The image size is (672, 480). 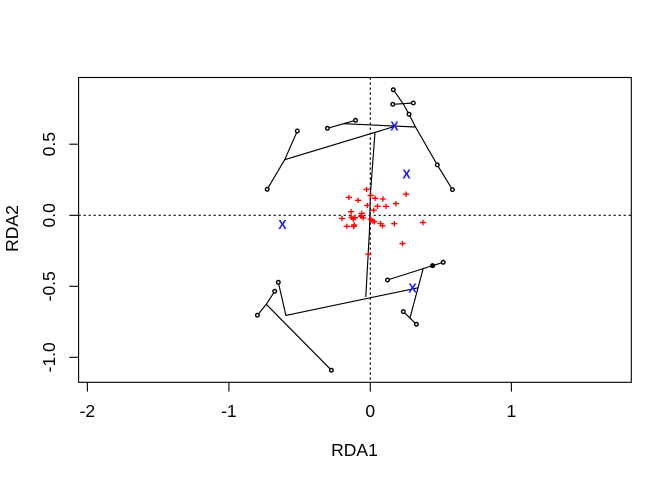 What do you see at coordinates (354, 450) in the screenshot?
I see `svg-text: RDA1` at bounding box center [354, 450].